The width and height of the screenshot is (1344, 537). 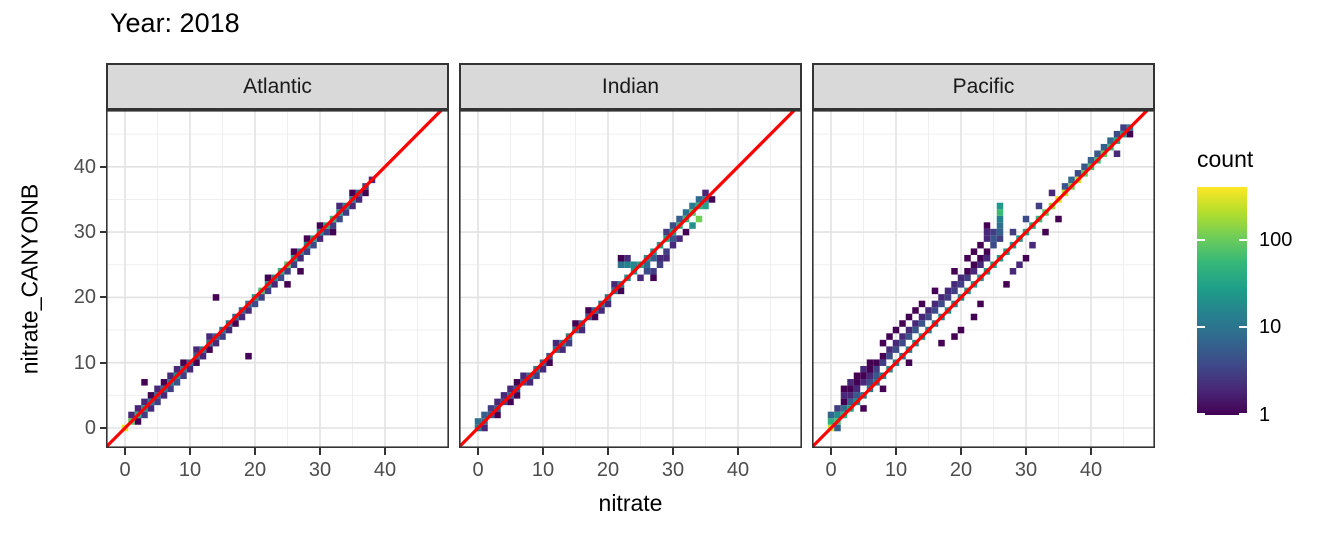 What do you see at coordinates (1225, 159) in the screenshot?
I see `legend-title: count` at bounding box center [1225, 159].